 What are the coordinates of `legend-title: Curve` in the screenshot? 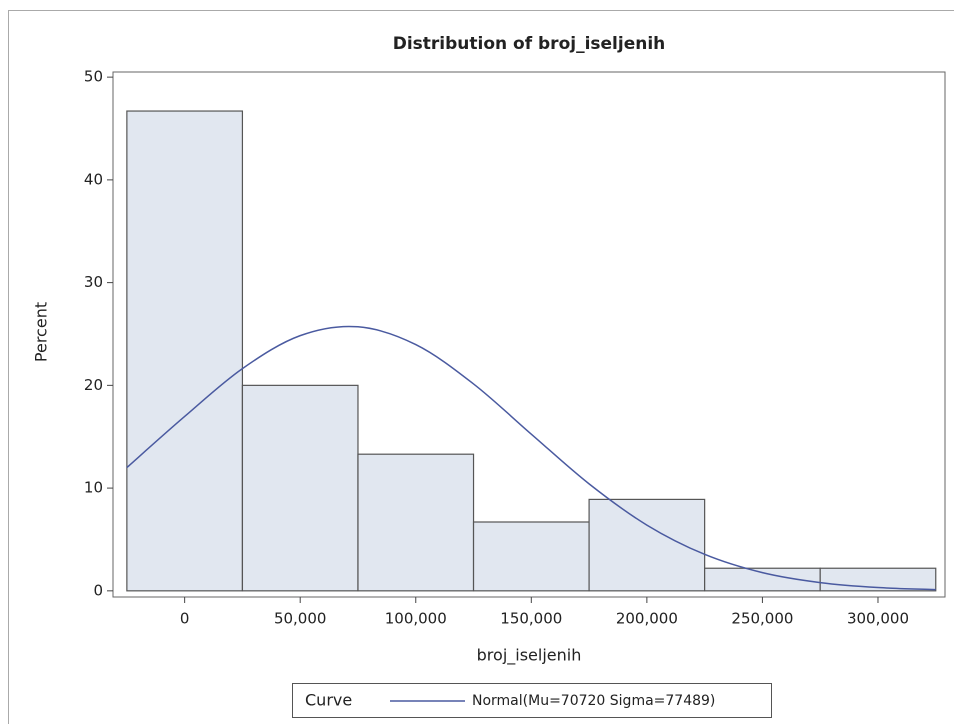 It's located at (328, 700).